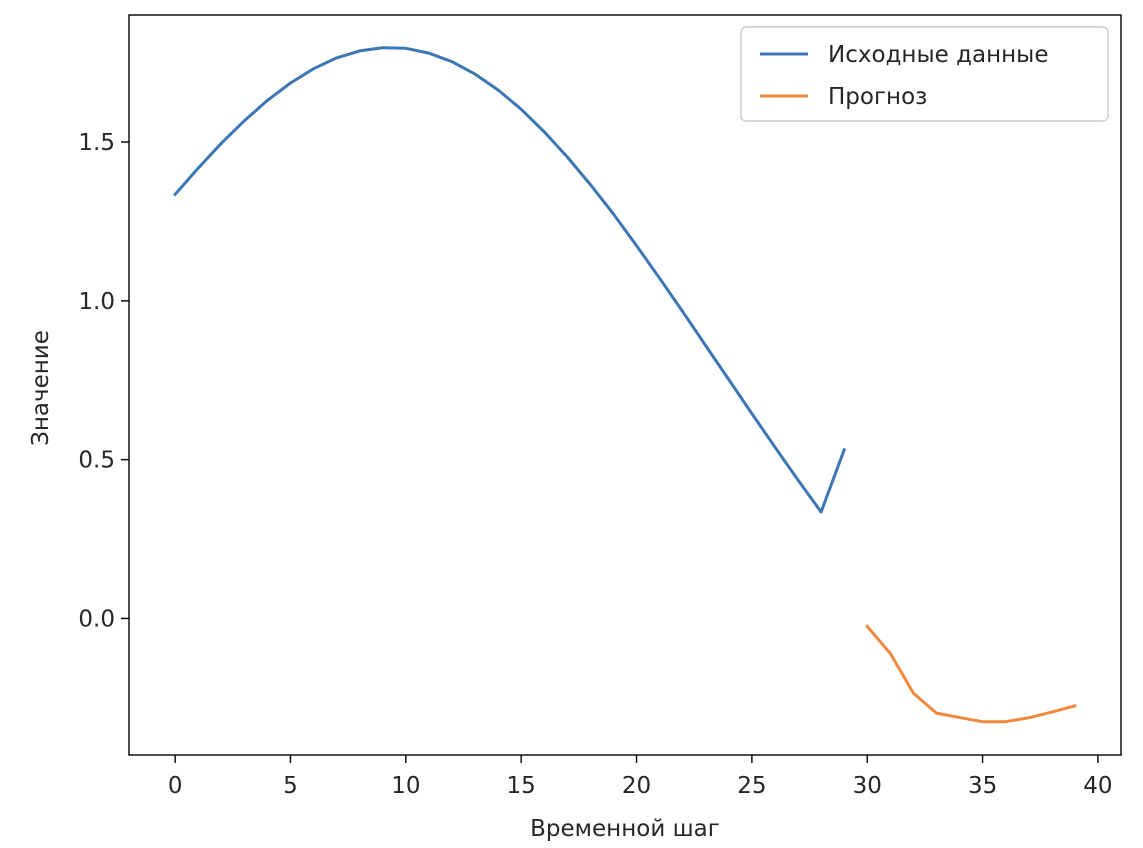 The width and height of the screenshot is (1143, 848). Describe the element at coordinates (751, 786) in the screenshot. I see `x-tick-label: 25` at that location.